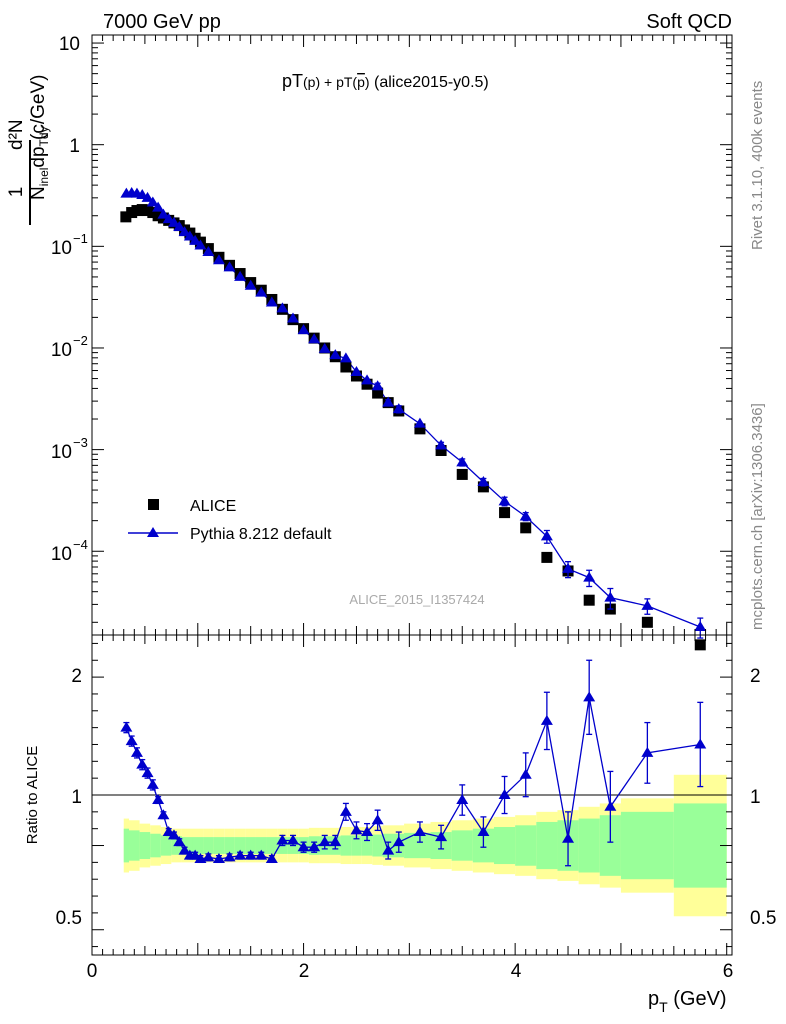  Describe the element at coordinates (689, 22) in the screenshot. I see `header-right: Soft QCD` at that location.